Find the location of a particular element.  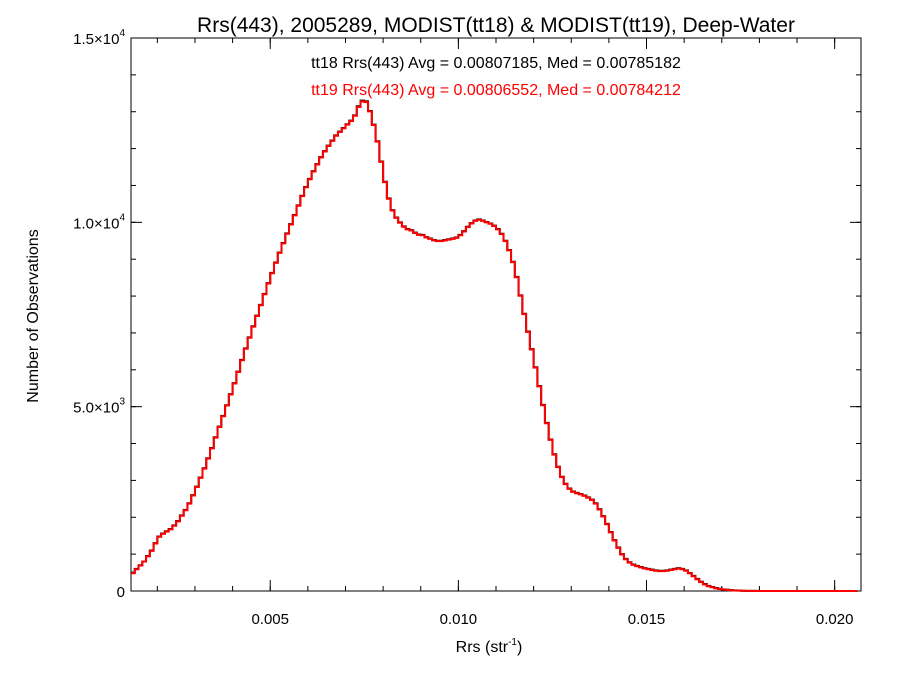

x-tick-label: 0.020 is located at coordinates (835, 619).